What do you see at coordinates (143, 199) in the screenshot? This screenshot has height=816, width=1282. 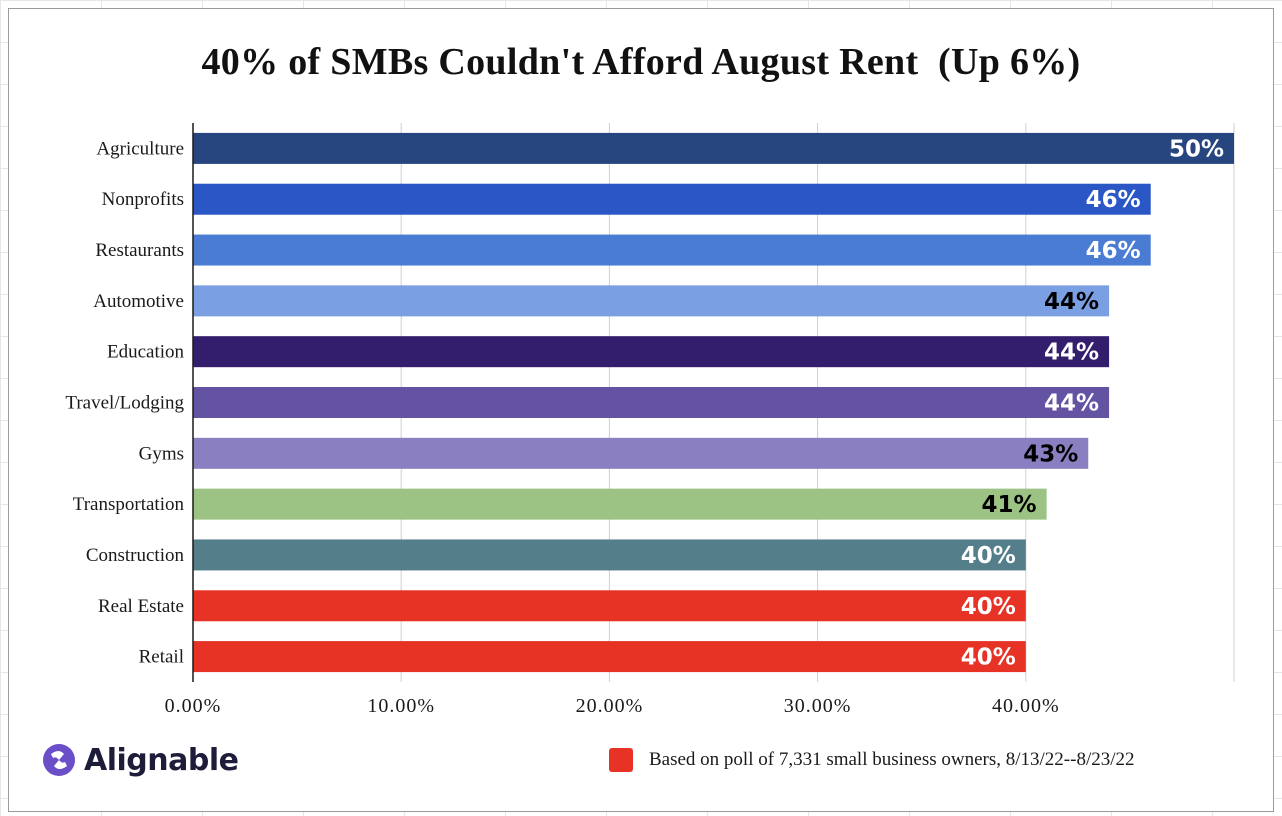 I see `category-label: Nonprofits` at bounding box center [143, 199].